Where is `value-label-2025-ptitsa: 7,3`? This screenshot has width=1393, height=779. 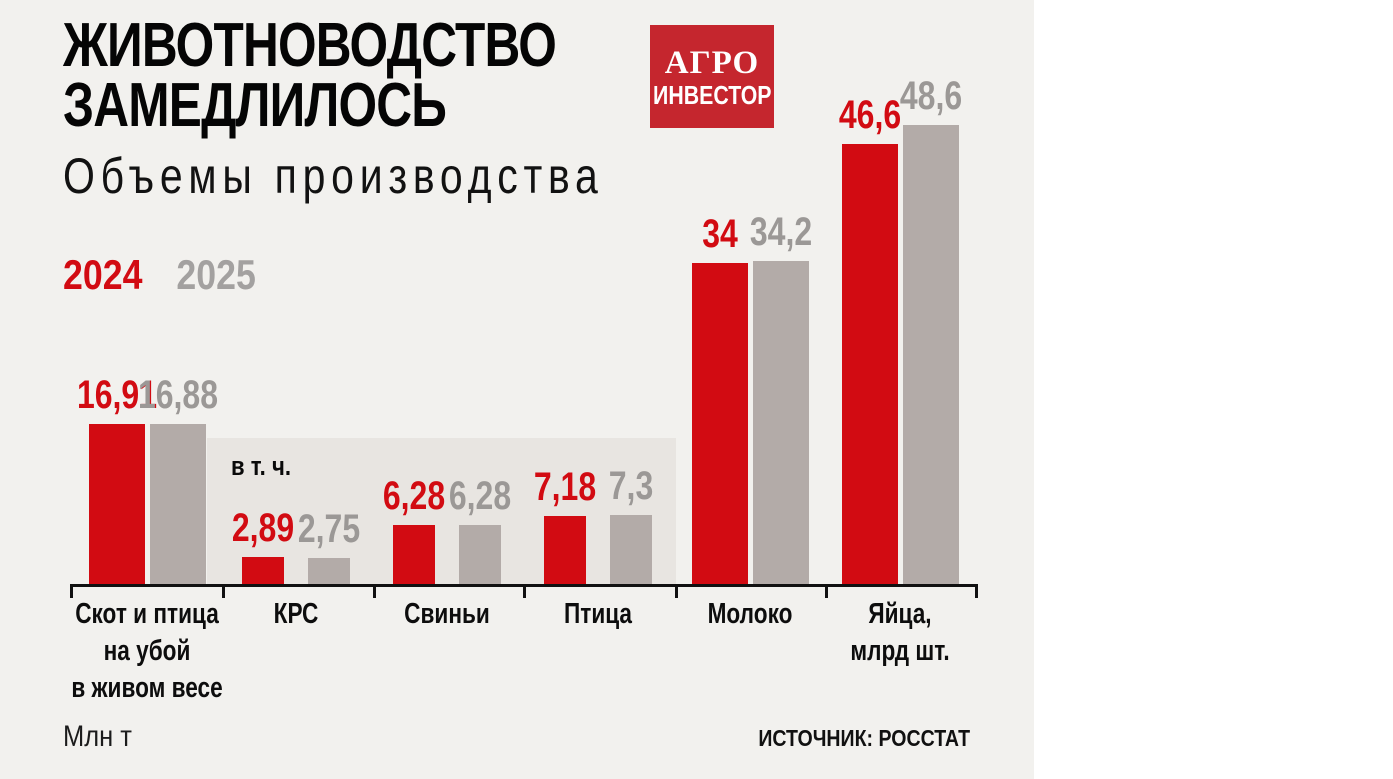
value-label-2025-ptitsa: 7,3 is located at coordinates (631, 486).